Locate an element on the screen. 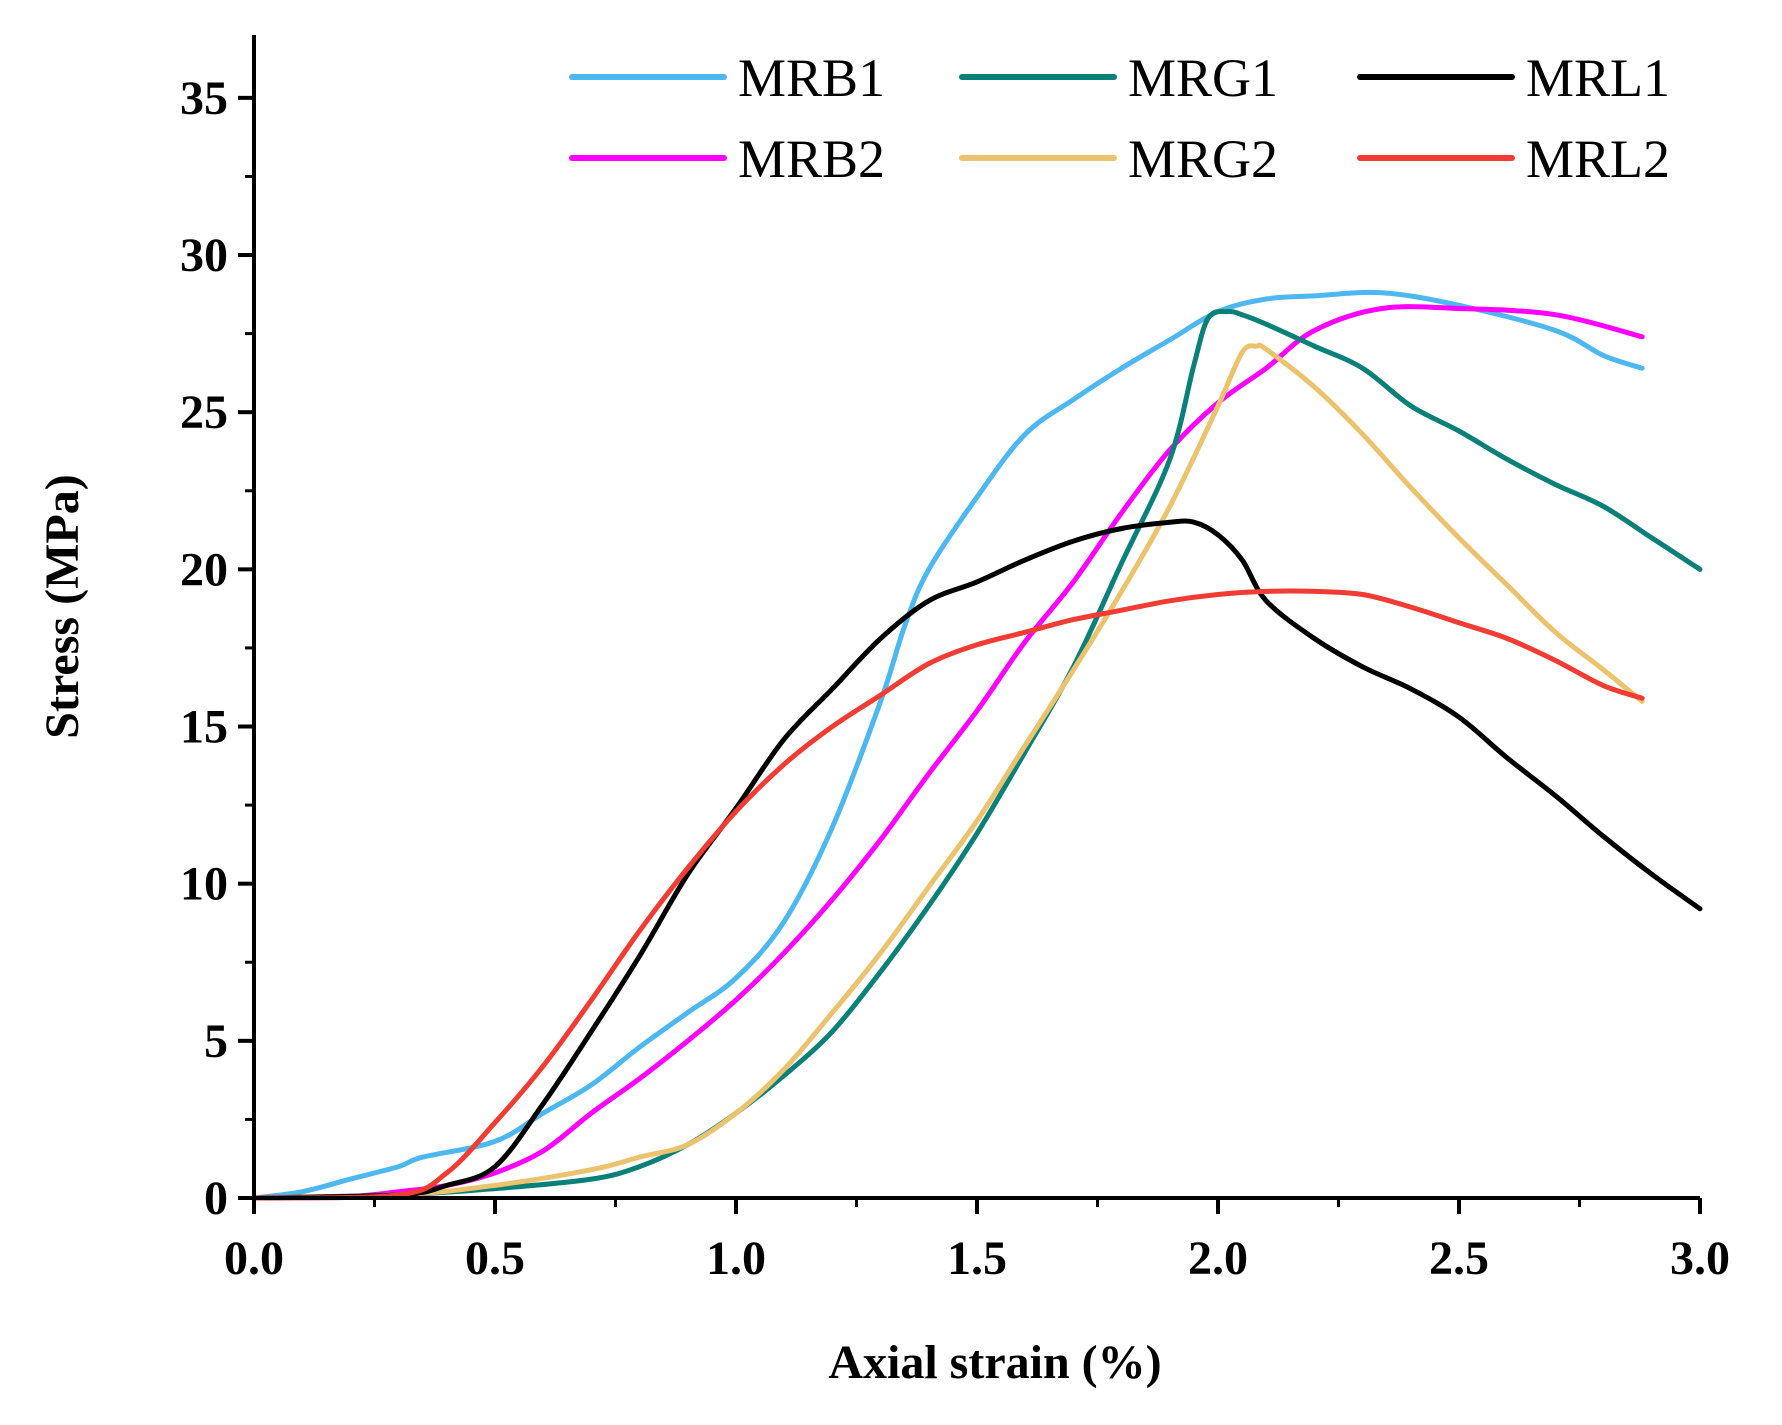 The image size is (1782, 1425). y-axis-title: Stress (MPa) is located at coordinates (62, 606).